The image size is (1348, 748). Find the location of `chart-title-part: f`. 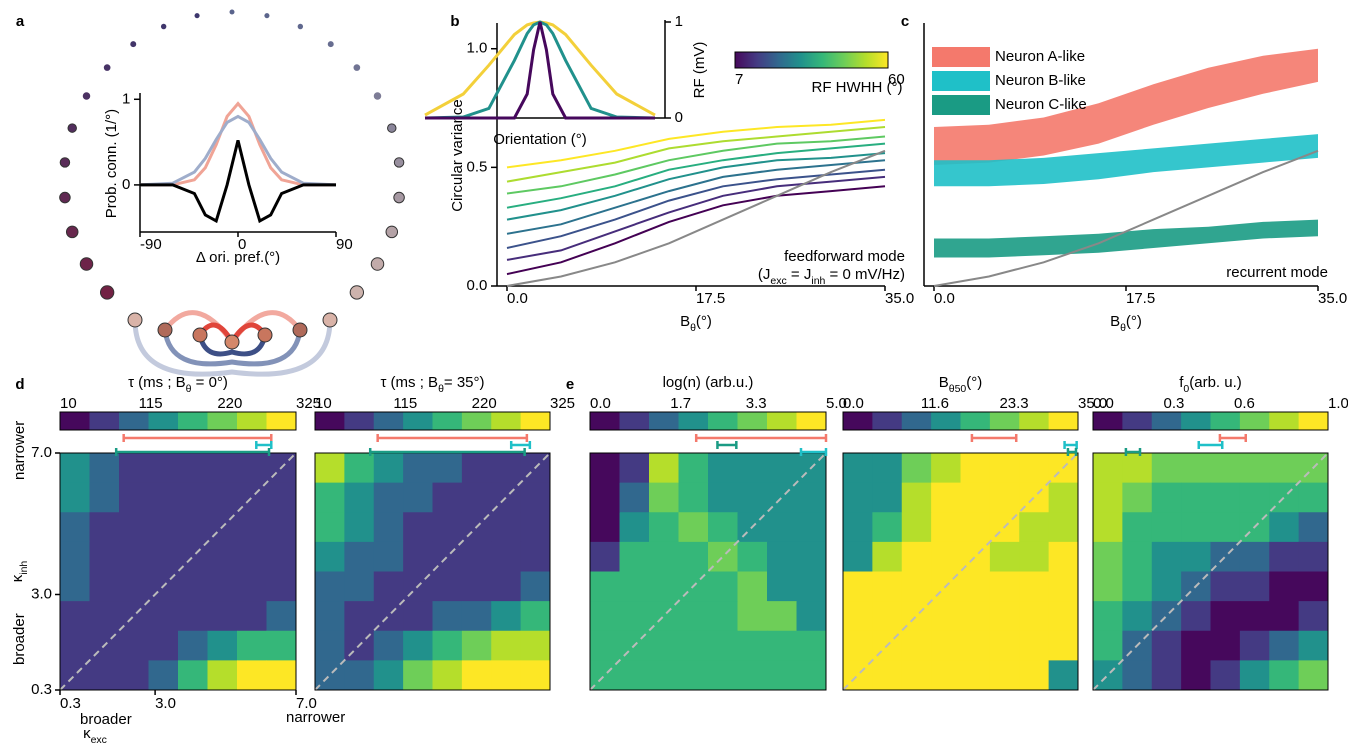

chart-title-part: f is located at coordinates (1181, 382).